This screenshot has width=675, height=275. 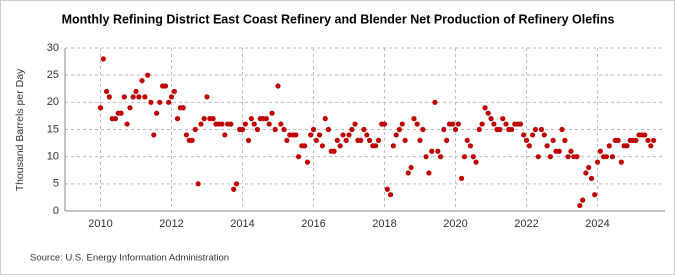 I want to click on x-tick-label: 2018, so click(x=384, y=224).